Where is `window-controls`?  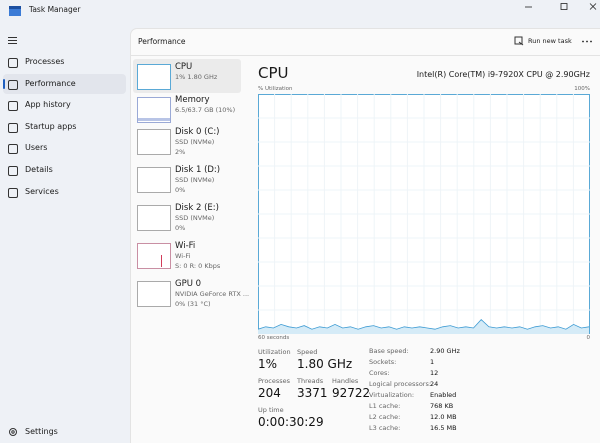 window-controls is located at coordinates (555, 7).